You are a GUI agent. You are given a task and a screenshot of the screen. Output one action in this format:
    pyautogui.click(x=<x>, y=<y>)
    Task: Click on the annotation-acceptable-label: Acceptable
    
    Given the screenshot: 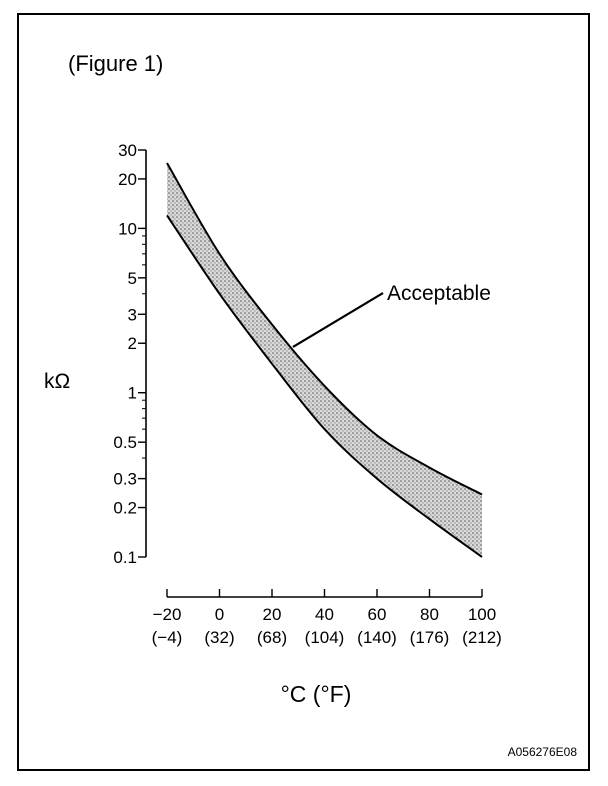 What is the action you would take?
    pyautogui.click(x=439, y=293)
    